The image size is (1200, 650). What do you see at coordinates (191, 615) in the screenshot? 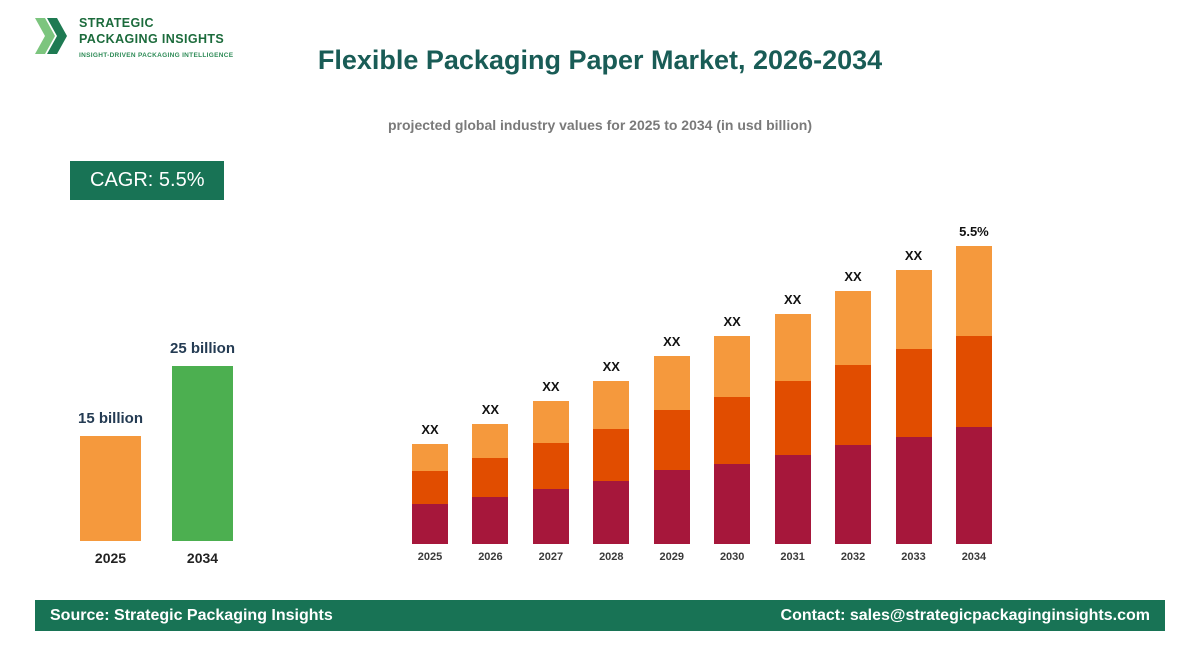
I see `footer-source: Source: Strategic Packaging Insights` at bounding box center [191, 615].